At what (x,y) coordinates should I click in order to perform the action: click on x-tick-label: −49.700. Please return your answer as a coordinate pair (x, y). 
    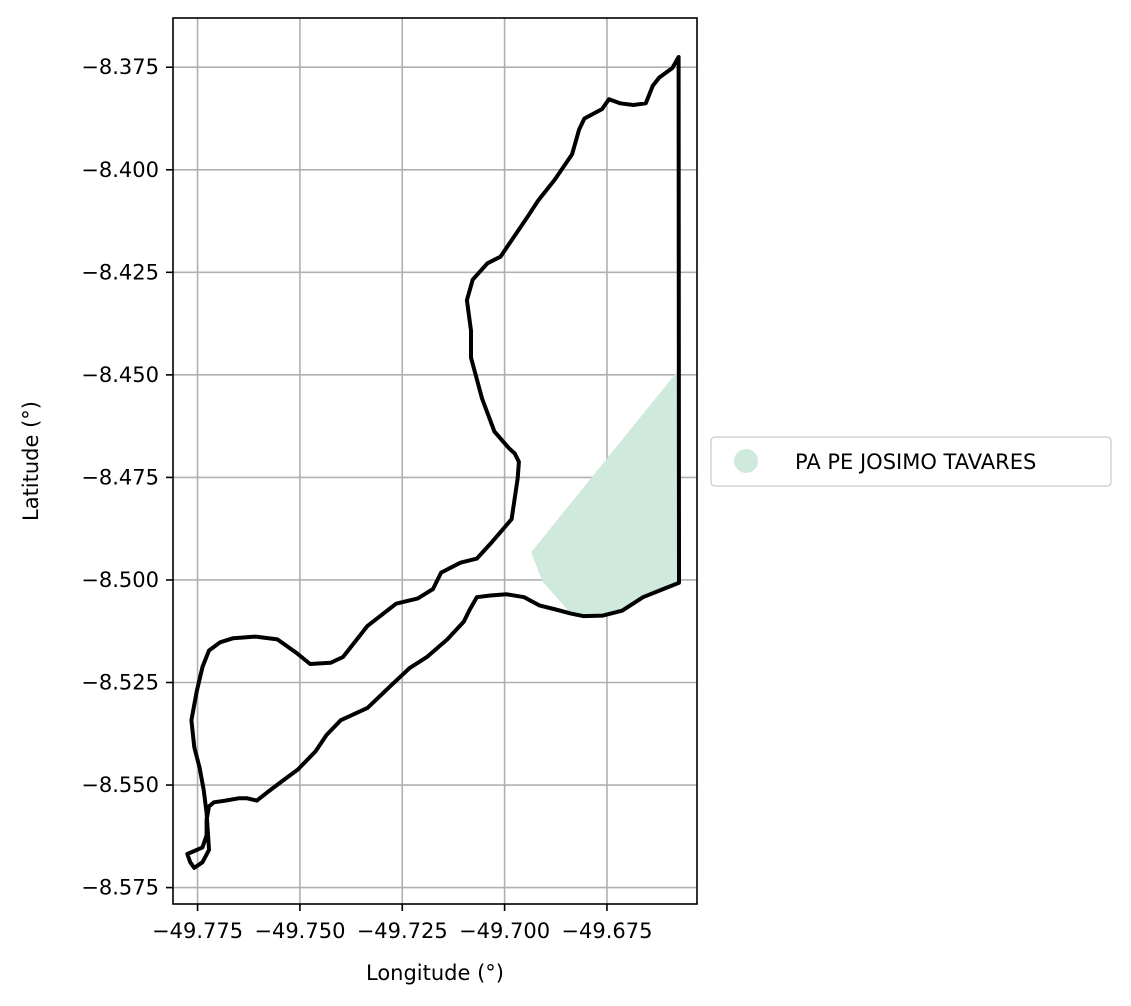
    Looking at the image, I should click on (504, 931).